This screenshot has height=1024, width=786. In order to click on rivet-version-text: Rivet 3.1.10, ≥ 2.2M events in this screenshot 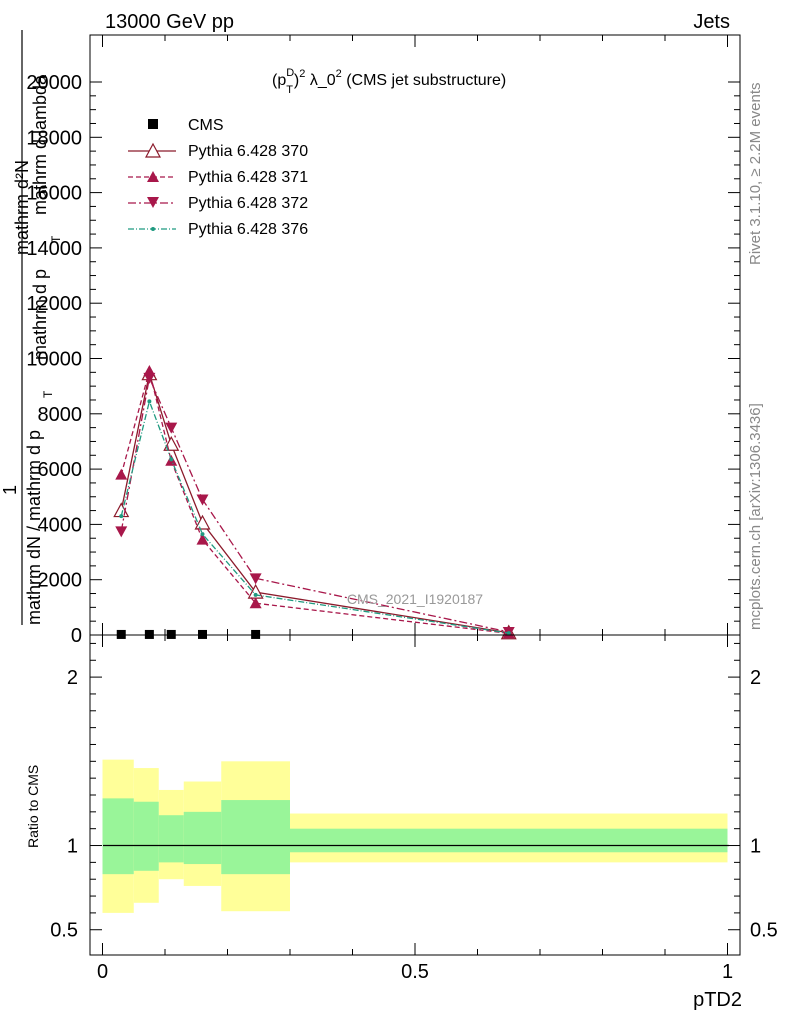, I will do `click(755, 174)`.